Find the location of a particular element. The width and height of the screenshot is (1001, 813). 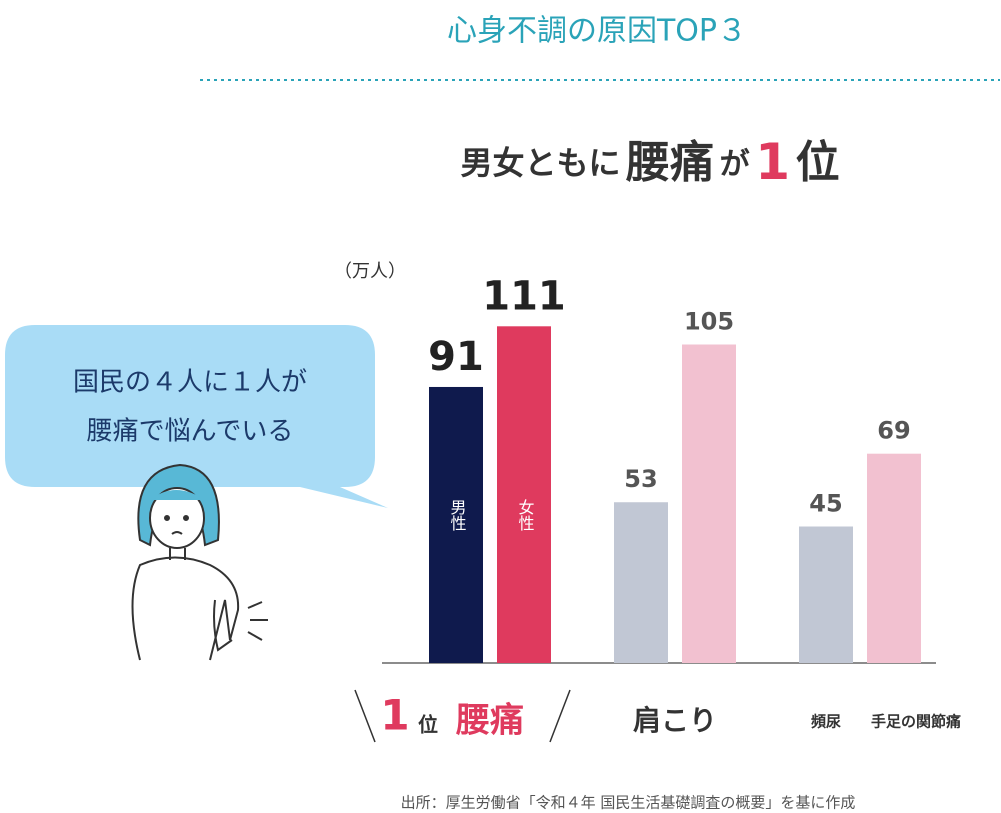

category-sublabel: 頻尿 is located at coordinates (826, 722).